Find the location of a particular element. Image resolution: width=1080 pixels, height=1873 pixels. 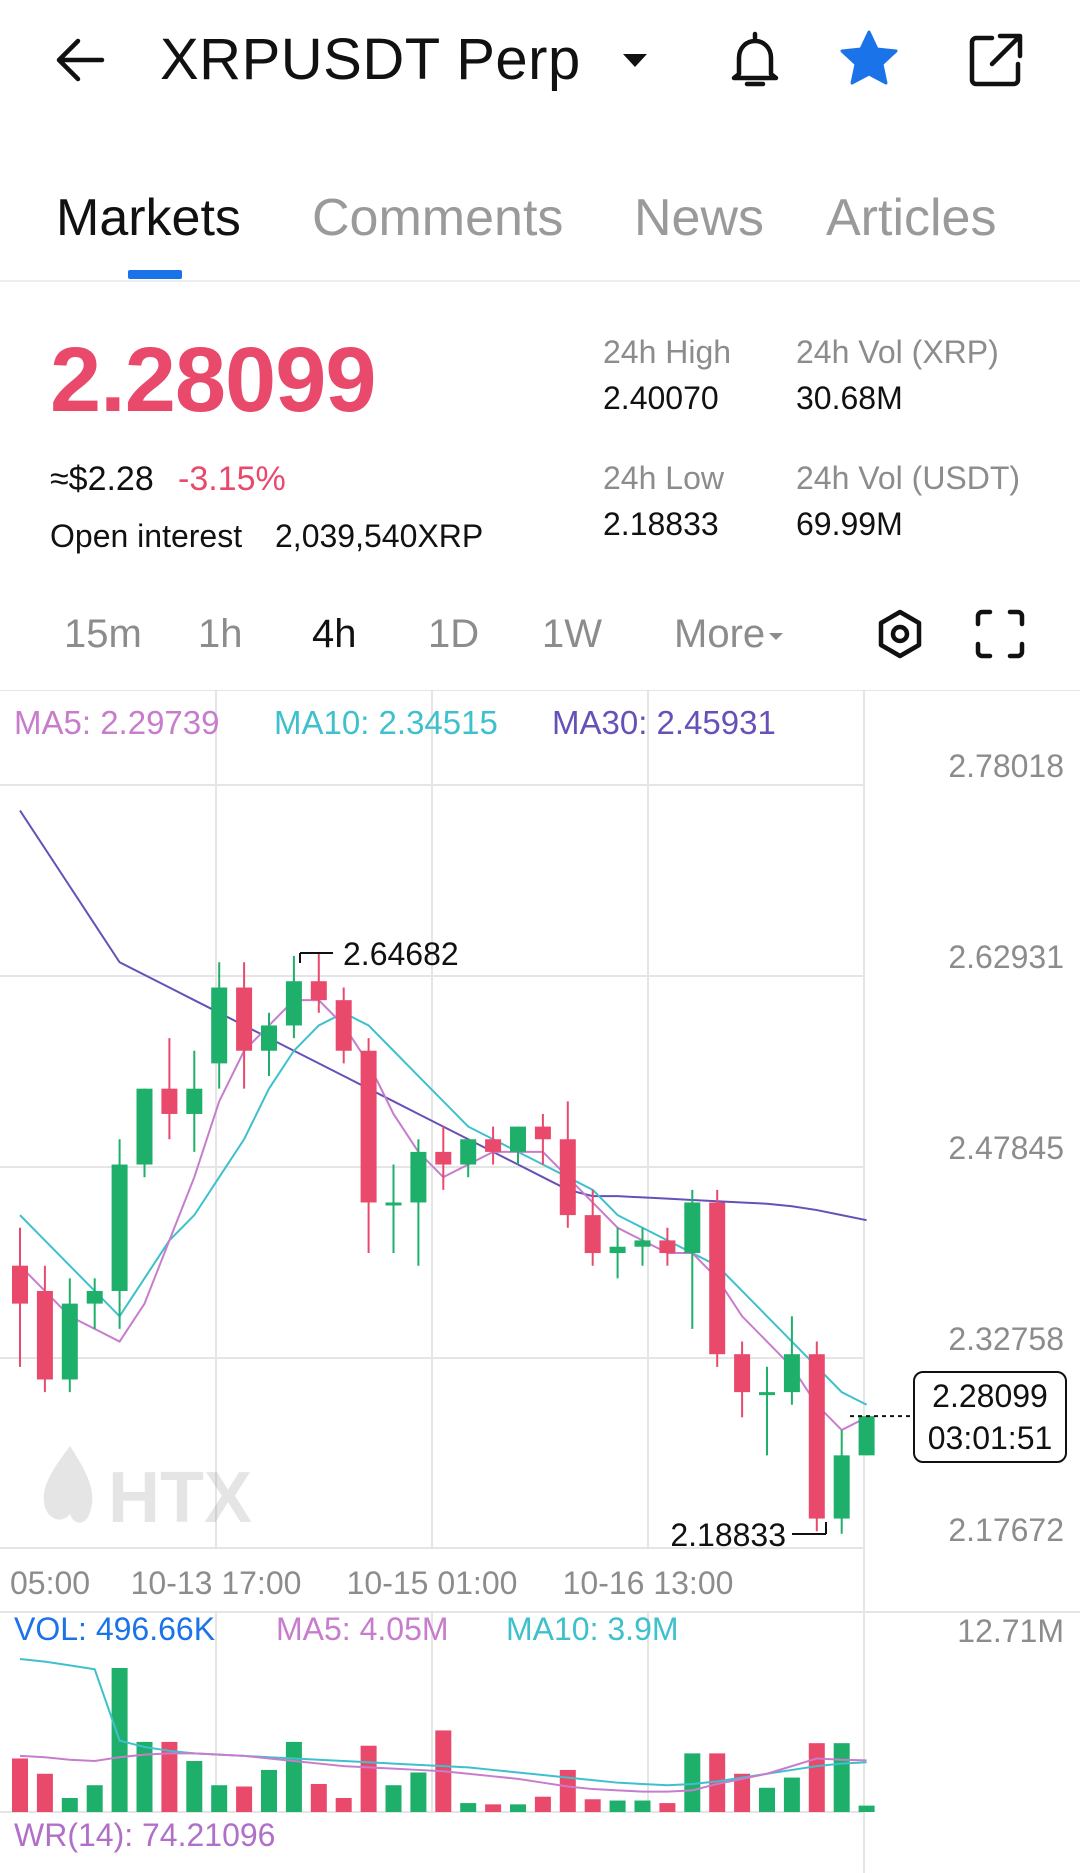

24h-high-value: 2.40070 is located at coordinates (661, 398).